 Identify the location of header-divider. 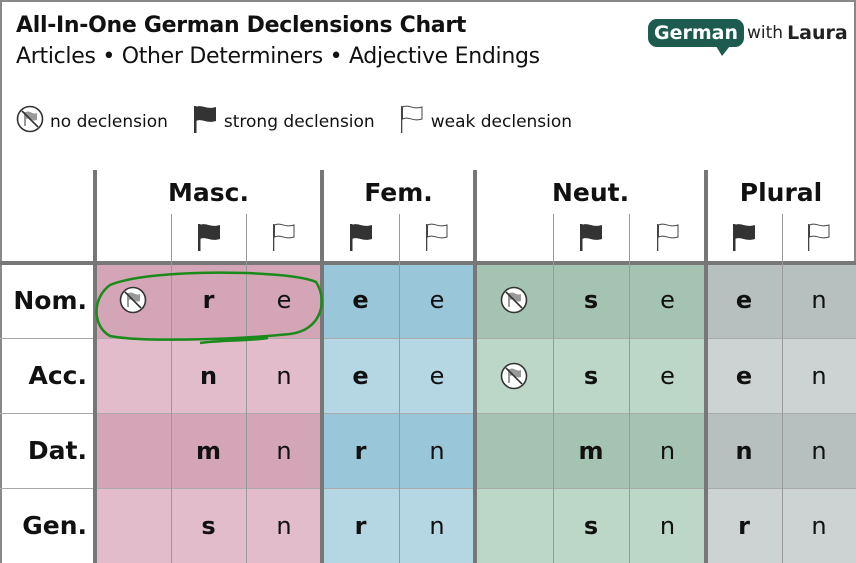
(428, 263).